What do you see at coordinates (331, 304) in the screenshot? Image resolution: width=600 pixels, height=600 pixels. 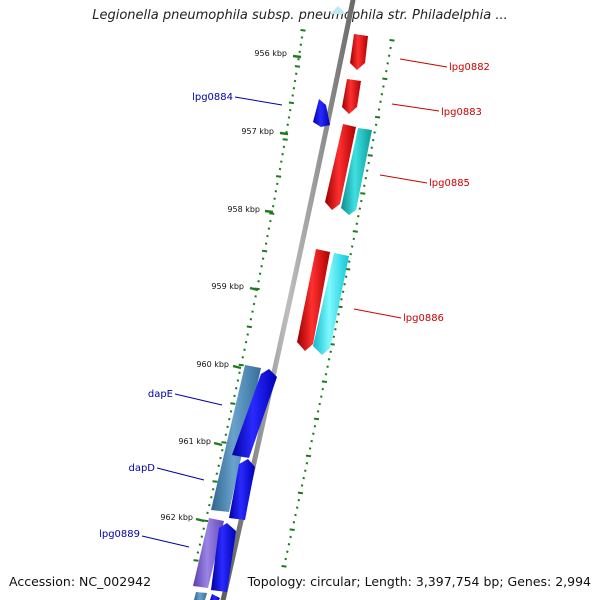 I see `gene-lpg0886-partner` at bounding box center [331, 304].